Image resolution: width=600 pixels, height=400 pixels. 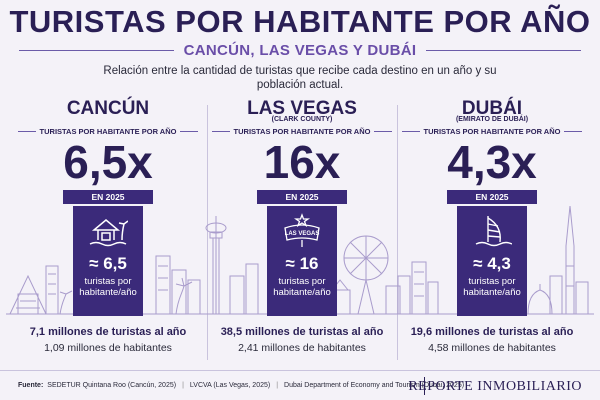 I want to click on footer-label: Fuente:, so click(x=31, y=385).